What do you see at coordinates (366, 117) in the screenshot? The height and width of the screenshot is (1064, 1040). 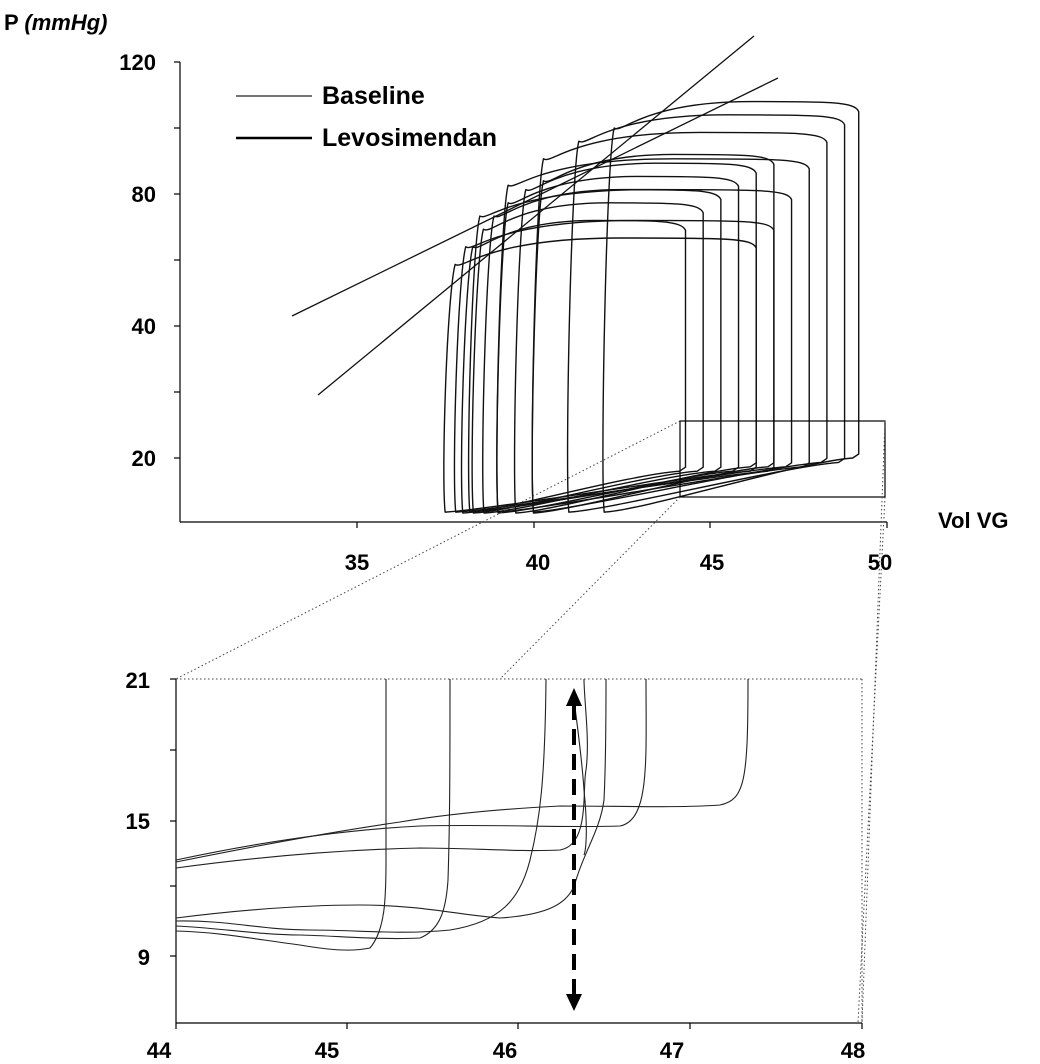 I see `legend: Baseline Levosimendan` at bounding box center [366, 117].